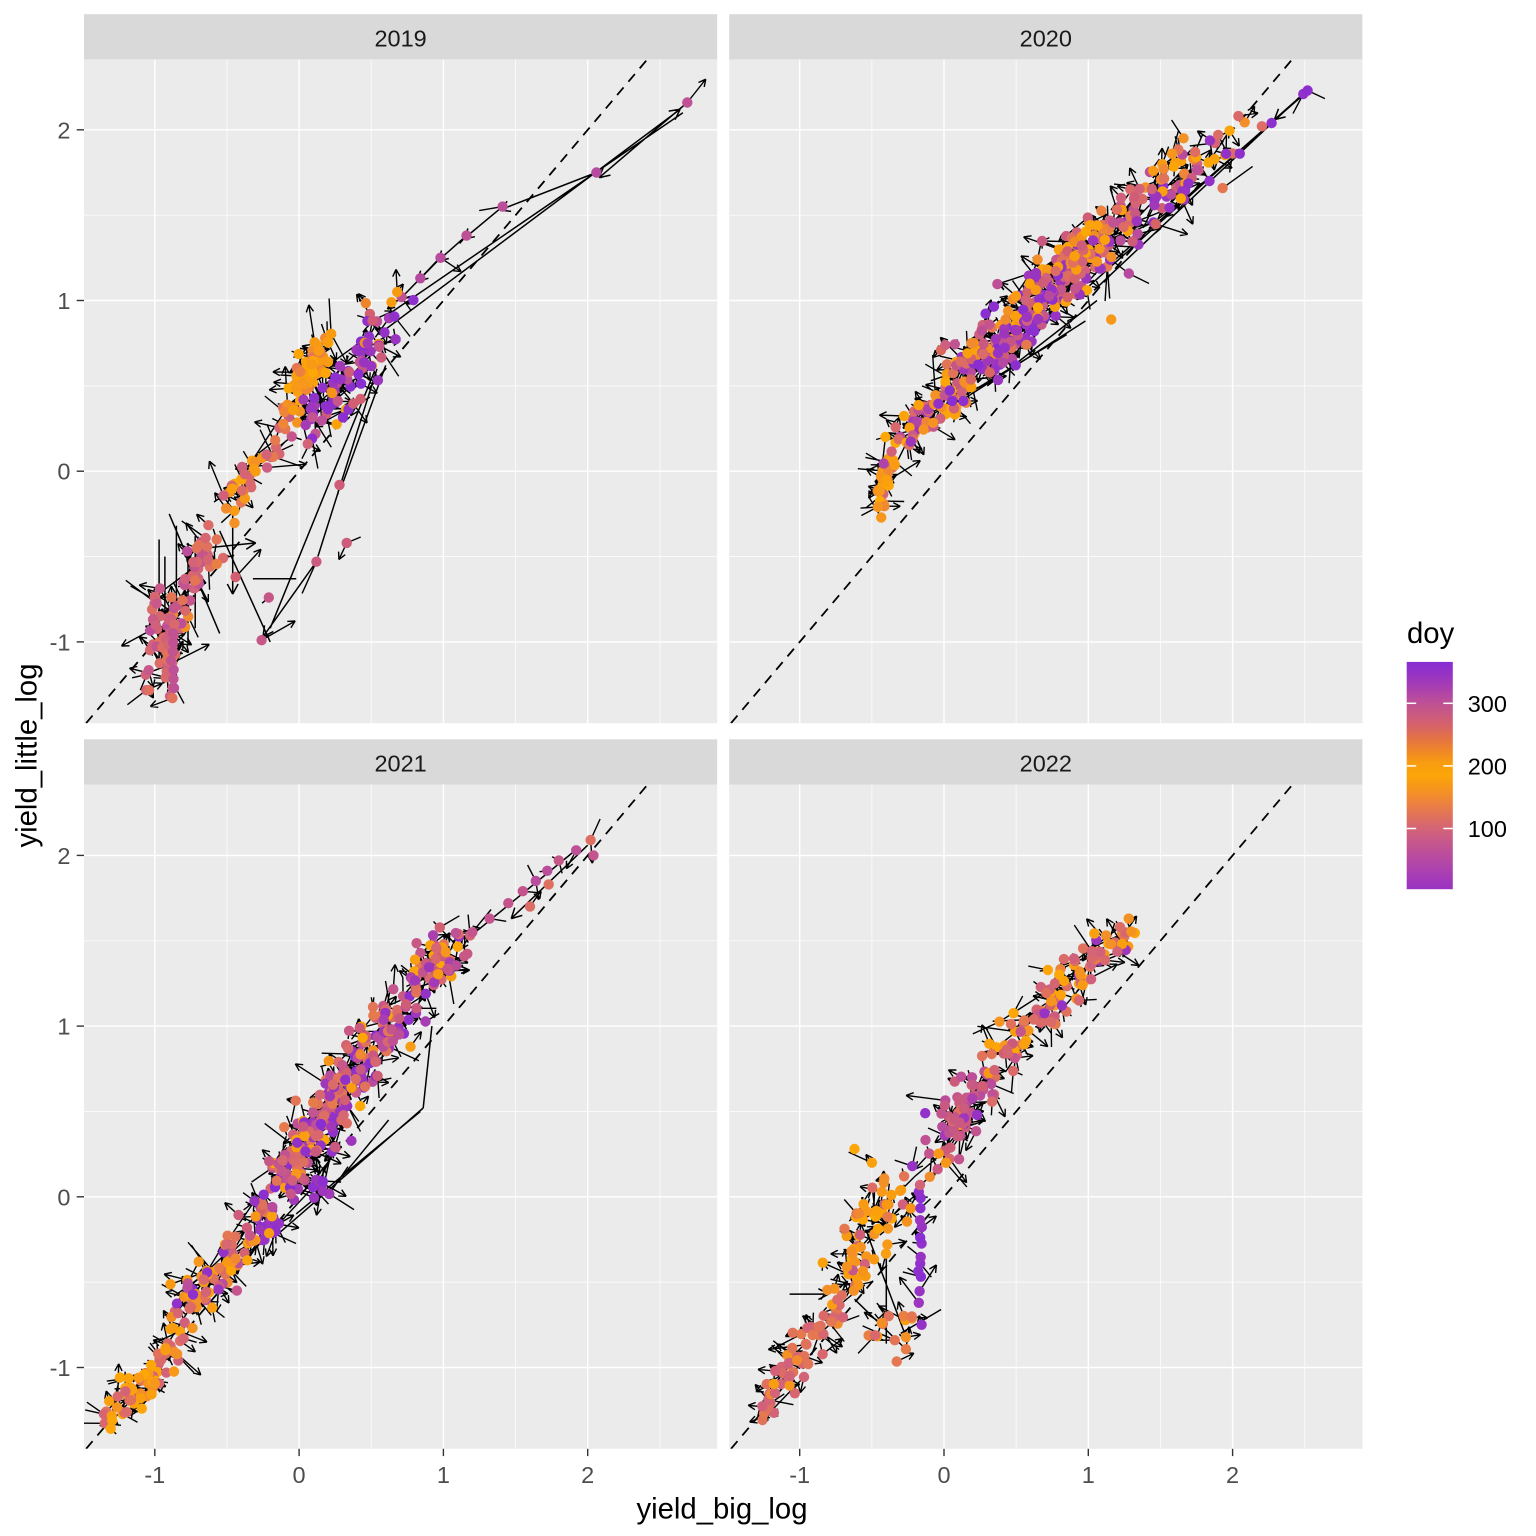 This screenshot has height=1536, width=1536. I want to click on svg-text: yield_big_log, so click(721, 1509).